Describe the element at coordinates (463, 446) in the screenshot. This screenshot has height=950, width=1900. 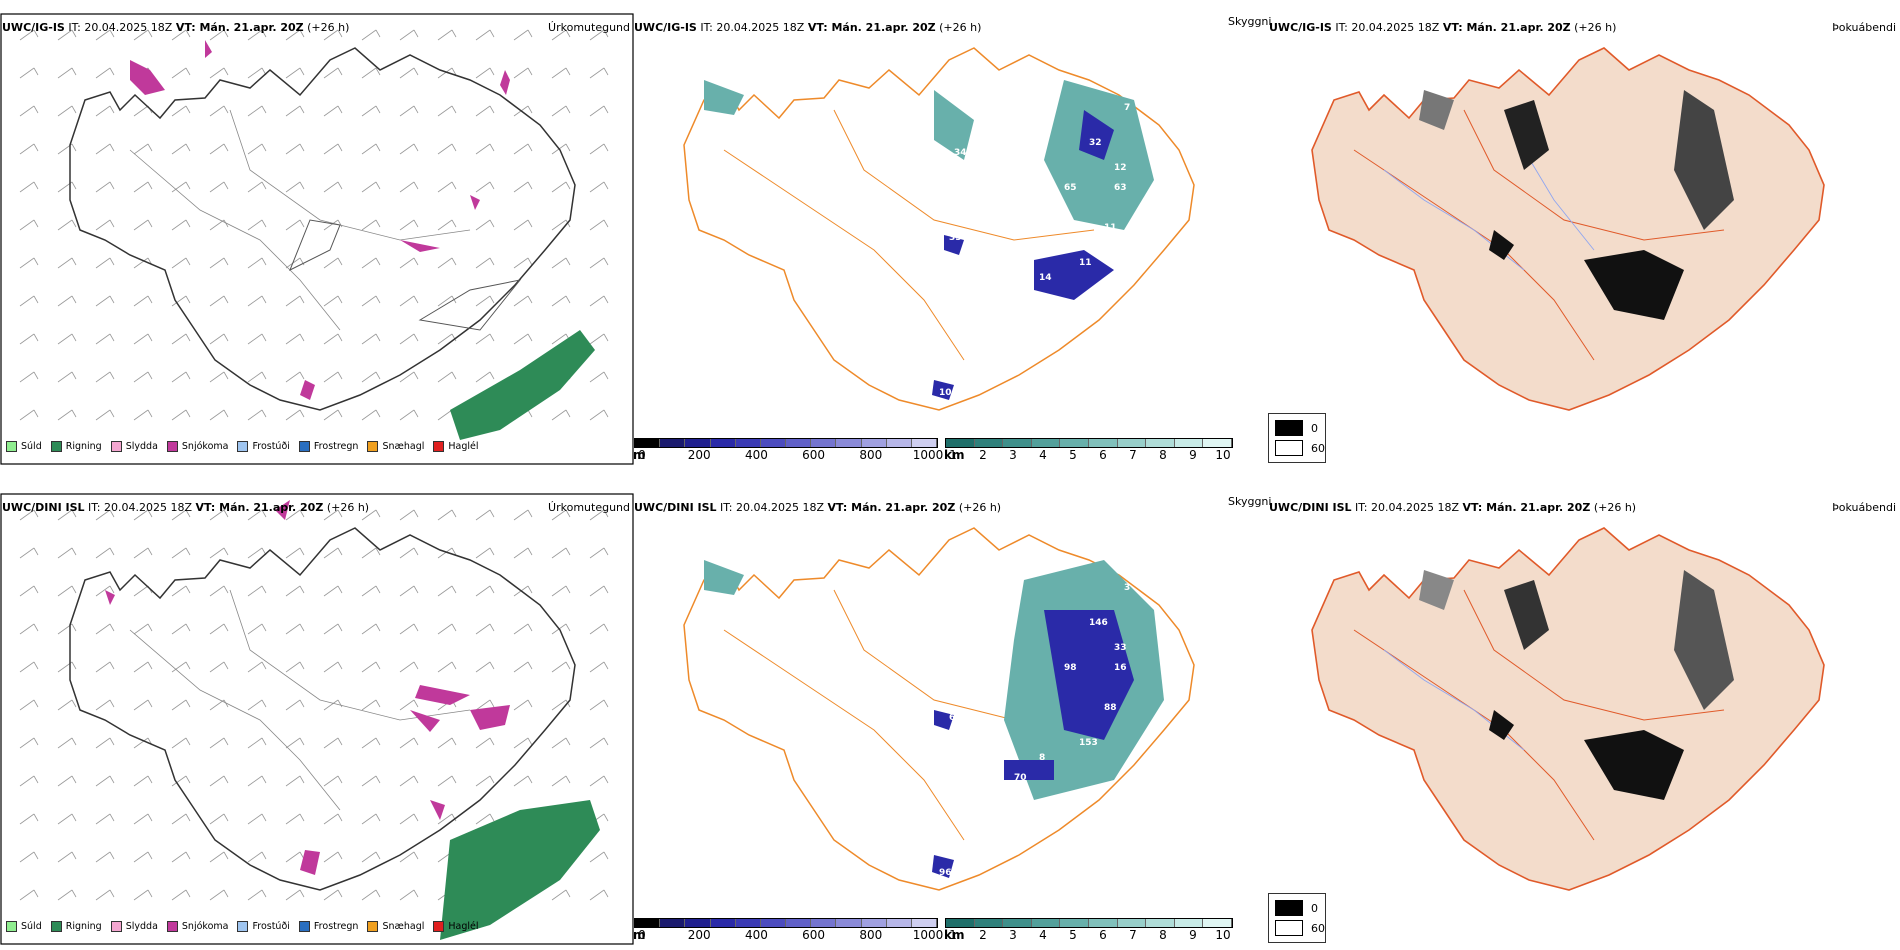
I see `legend-label: Haglél` at that location.